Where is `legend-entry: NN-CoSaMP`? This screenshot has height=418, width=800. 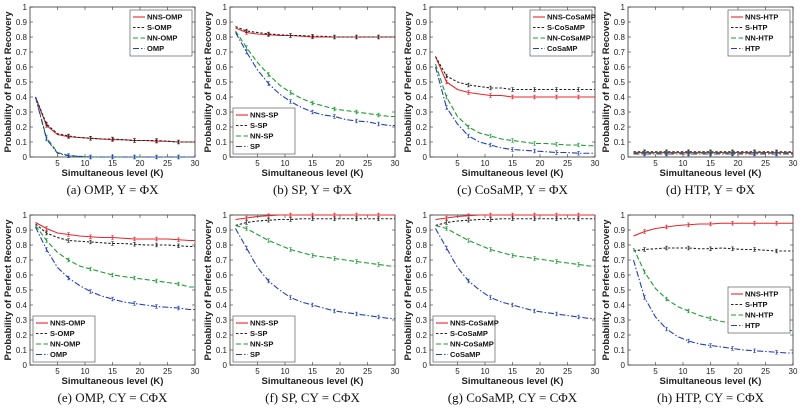 legend-entry: NN-CoSaMP is located at coordinates (569, 38).